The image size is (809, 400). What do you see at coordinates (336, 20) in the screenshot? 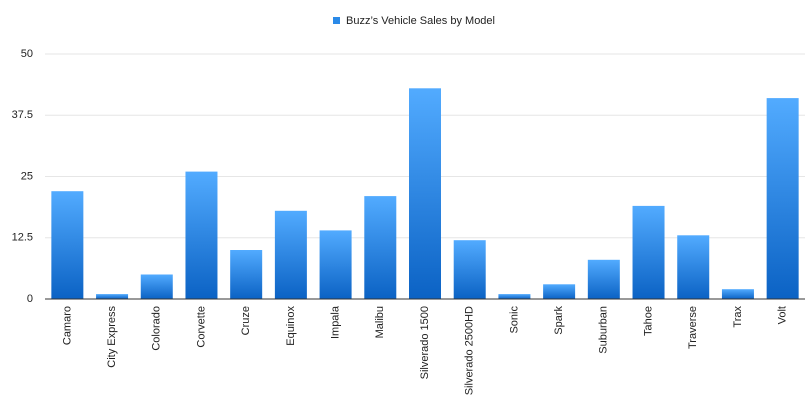
I see `legend-swatch` at bounding box center [336, 20].